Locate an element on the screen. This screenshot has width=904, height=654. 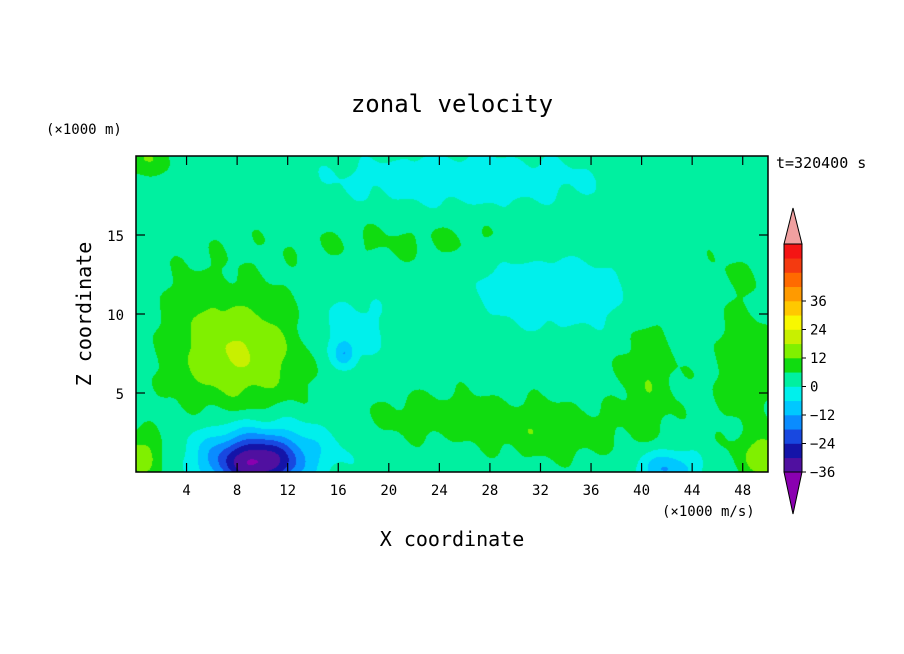
x-tick-label: 36 is located at coordinates (591, 491).